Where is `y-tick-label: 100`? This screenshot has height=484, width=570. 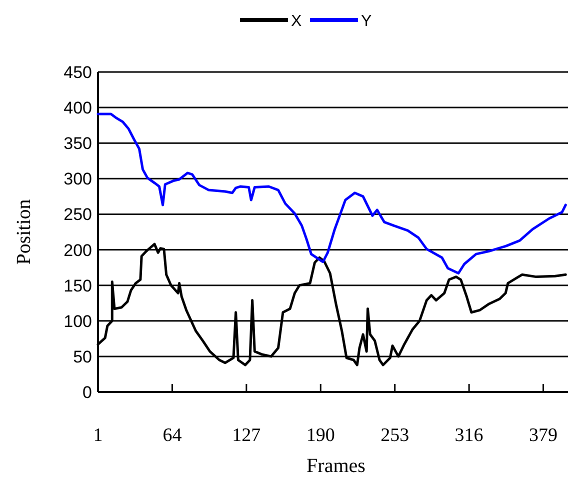
y-tick-label: 100 is located at coordinates (78, 321).